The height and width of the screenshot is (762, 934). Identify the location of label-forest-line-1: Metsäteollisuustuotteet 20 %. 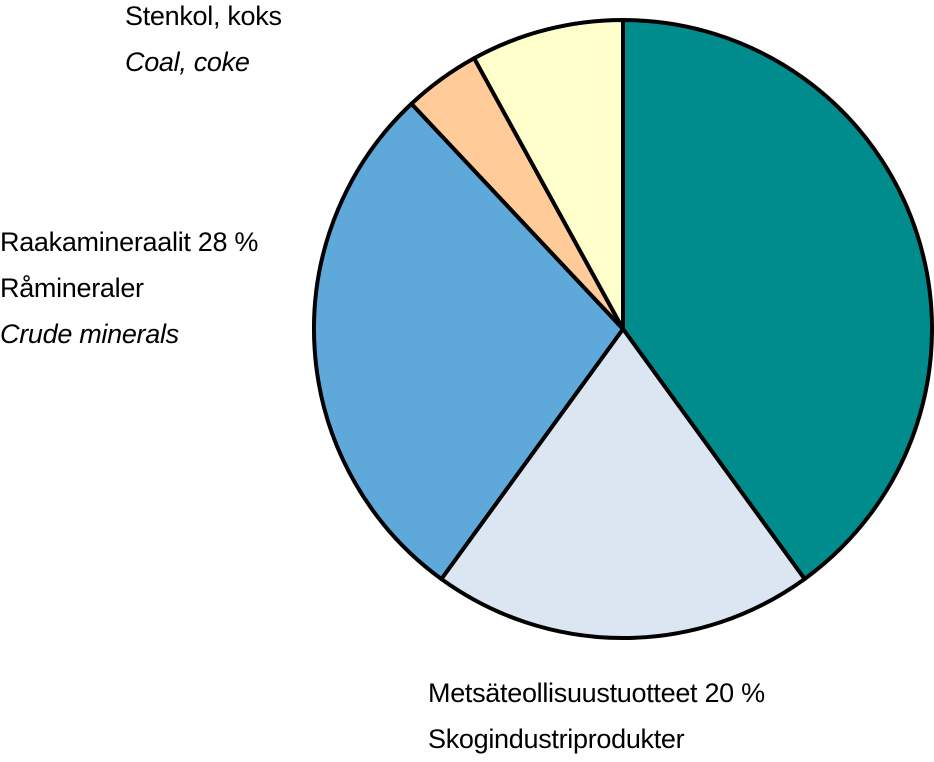
(596, 693).